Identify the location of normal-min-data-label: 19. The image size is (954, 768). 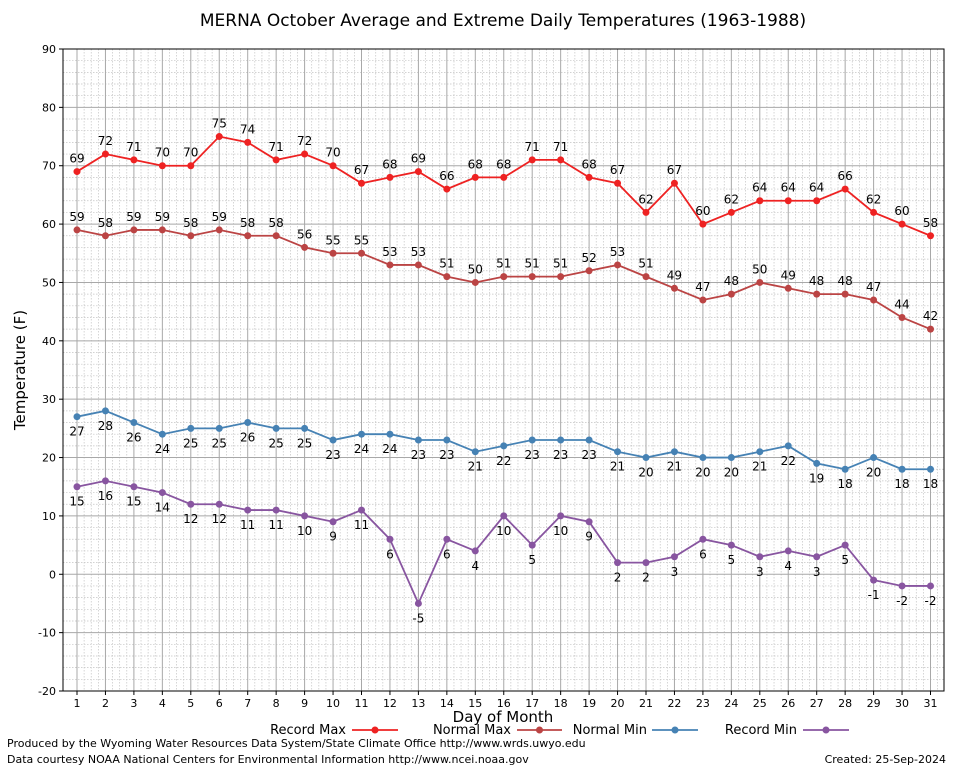
(816, 478).